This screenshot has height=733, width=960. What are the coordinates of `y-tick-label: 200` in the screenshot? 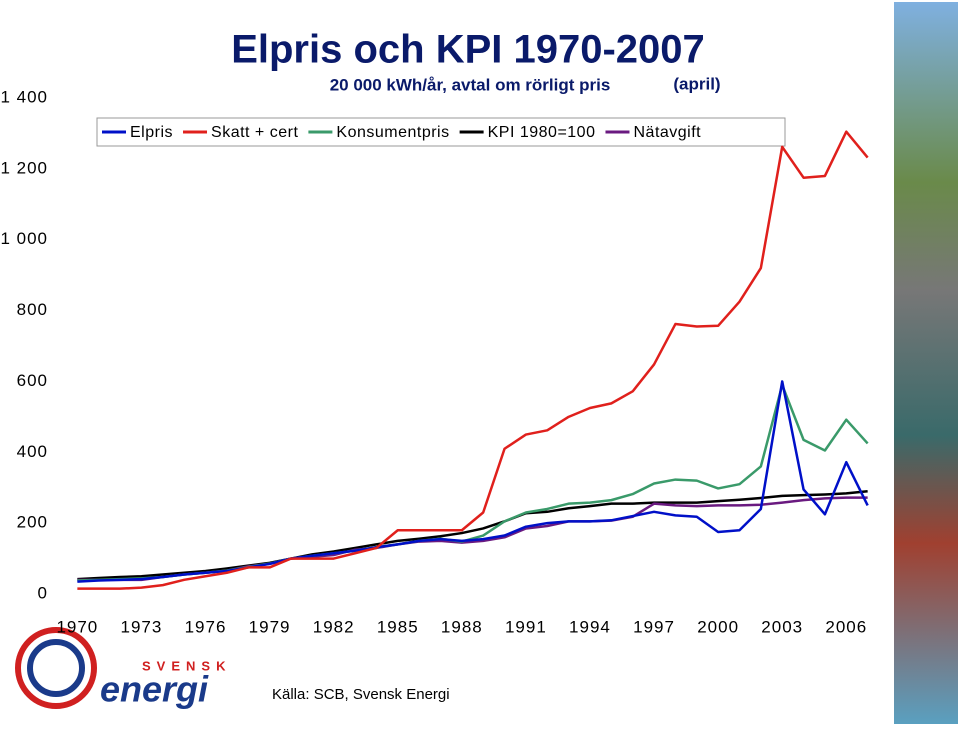 It's located at (32, 522).